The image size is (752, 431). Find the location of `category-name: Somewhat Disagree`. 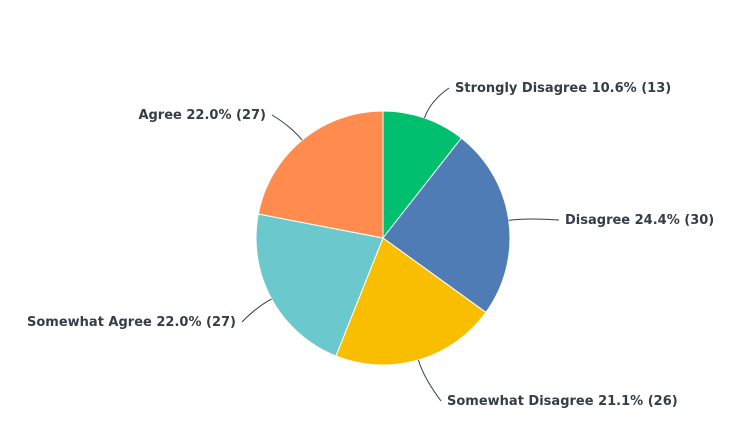

category-name: Somewhat Disagree is located at coordinates (520, 401).